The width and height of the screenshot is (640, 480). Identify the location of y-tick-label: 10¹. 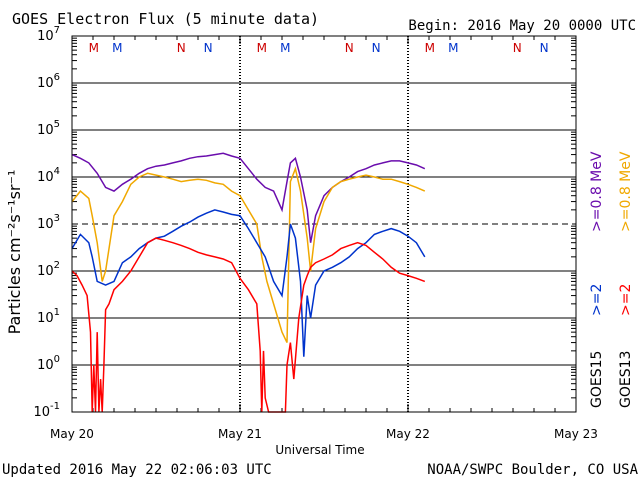
(48, 316).